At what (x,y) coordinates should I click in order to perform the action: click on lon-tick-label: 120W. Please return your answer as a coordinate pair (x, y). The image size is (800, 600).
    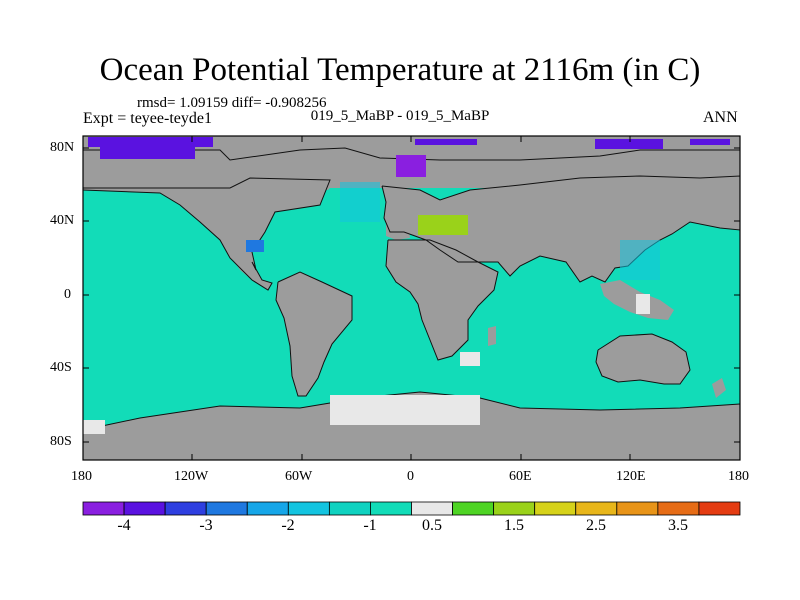
    Looking at the image, I should click on (191, 476).